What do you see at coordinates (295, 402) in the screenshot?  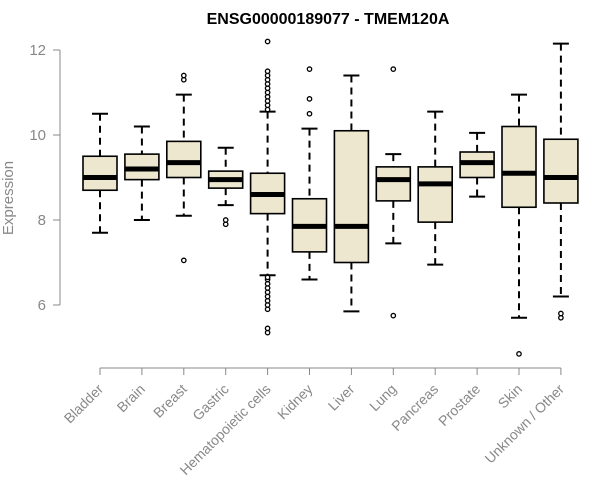 I see `x-tick-label-kidney: Kidney` at bounding box center [295, 402].